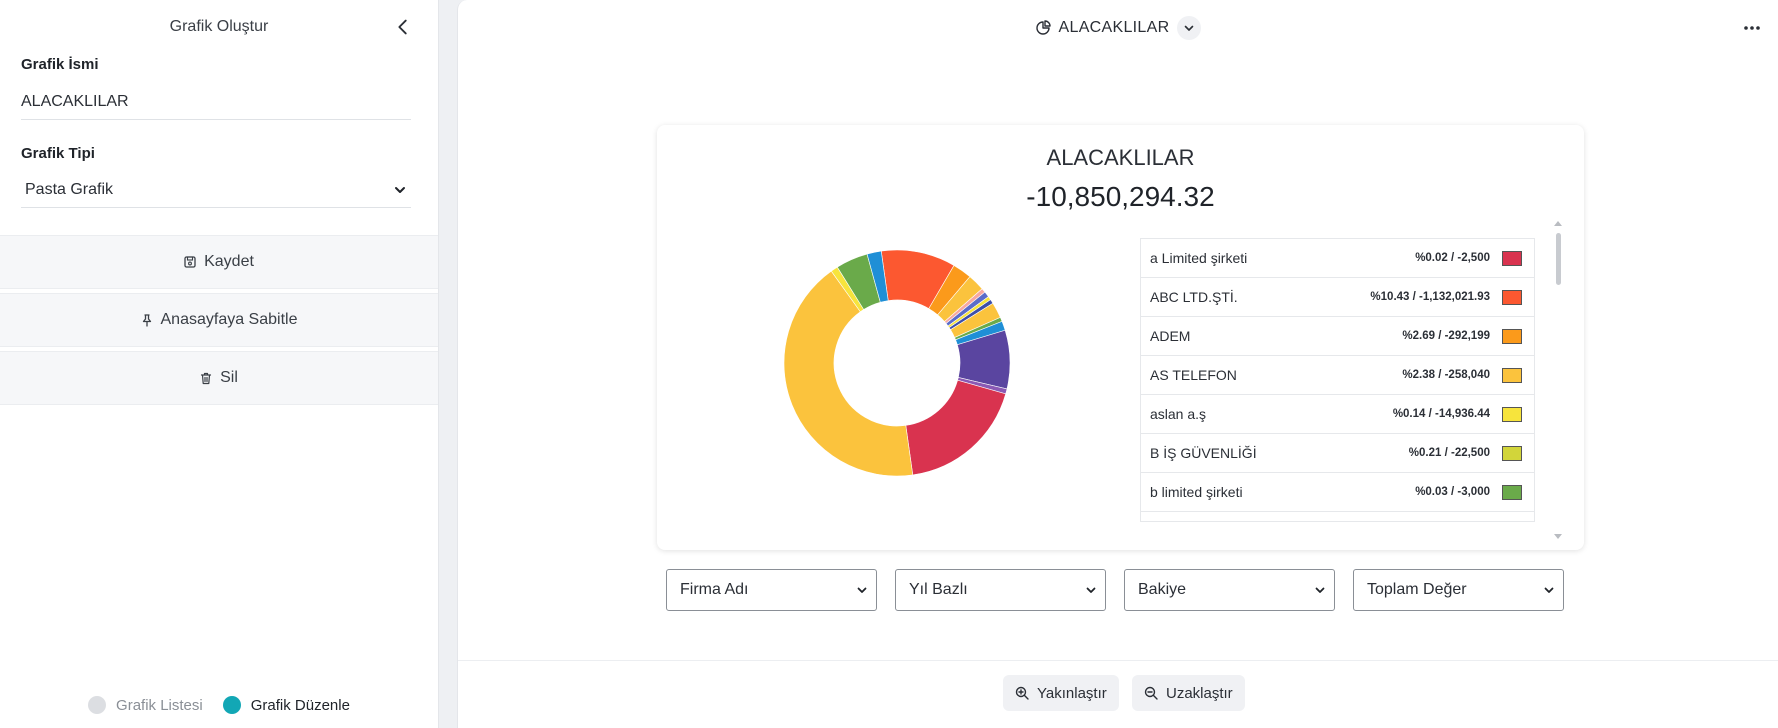  I want to click on company-field-select-value: Firma Adı, so click(714, 589).